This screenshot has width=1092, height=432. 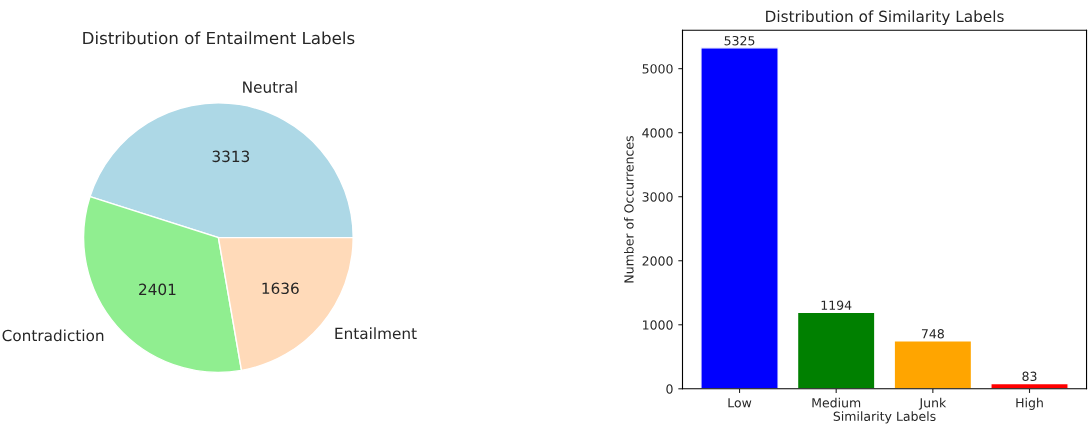 What do you see at coordinates (657, 133) in the screenshot?
I see `y-tick-label: 4000` at bounding box center [657, 133].